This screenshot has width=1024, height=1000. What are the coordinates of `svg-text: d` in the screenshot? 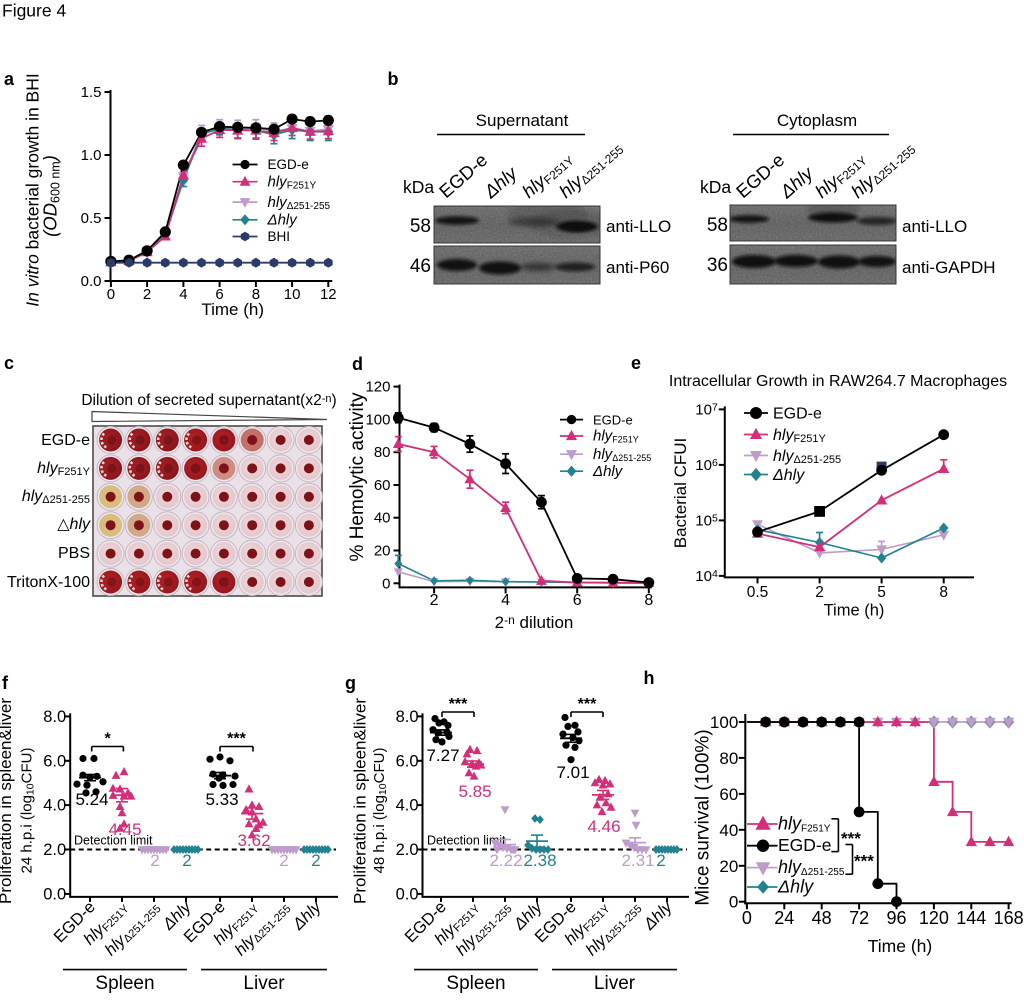 It's located at (357, 364).